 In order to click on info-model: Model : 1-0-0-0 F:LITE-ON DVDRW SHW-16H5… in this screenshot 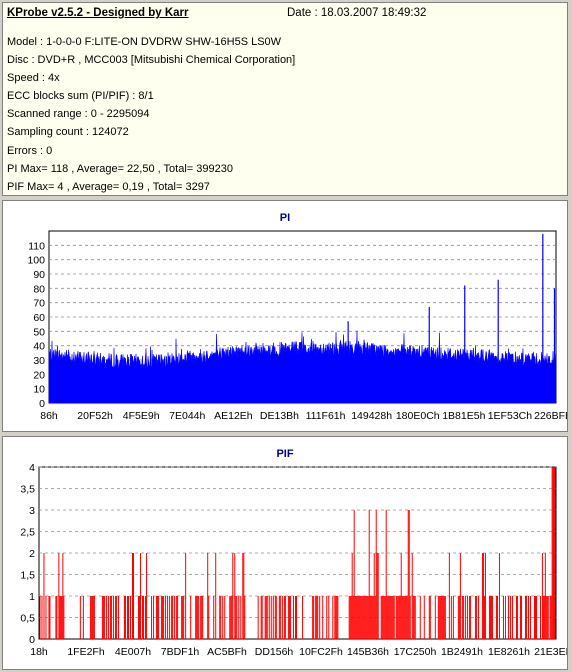, I will do `click(144, 42)`.